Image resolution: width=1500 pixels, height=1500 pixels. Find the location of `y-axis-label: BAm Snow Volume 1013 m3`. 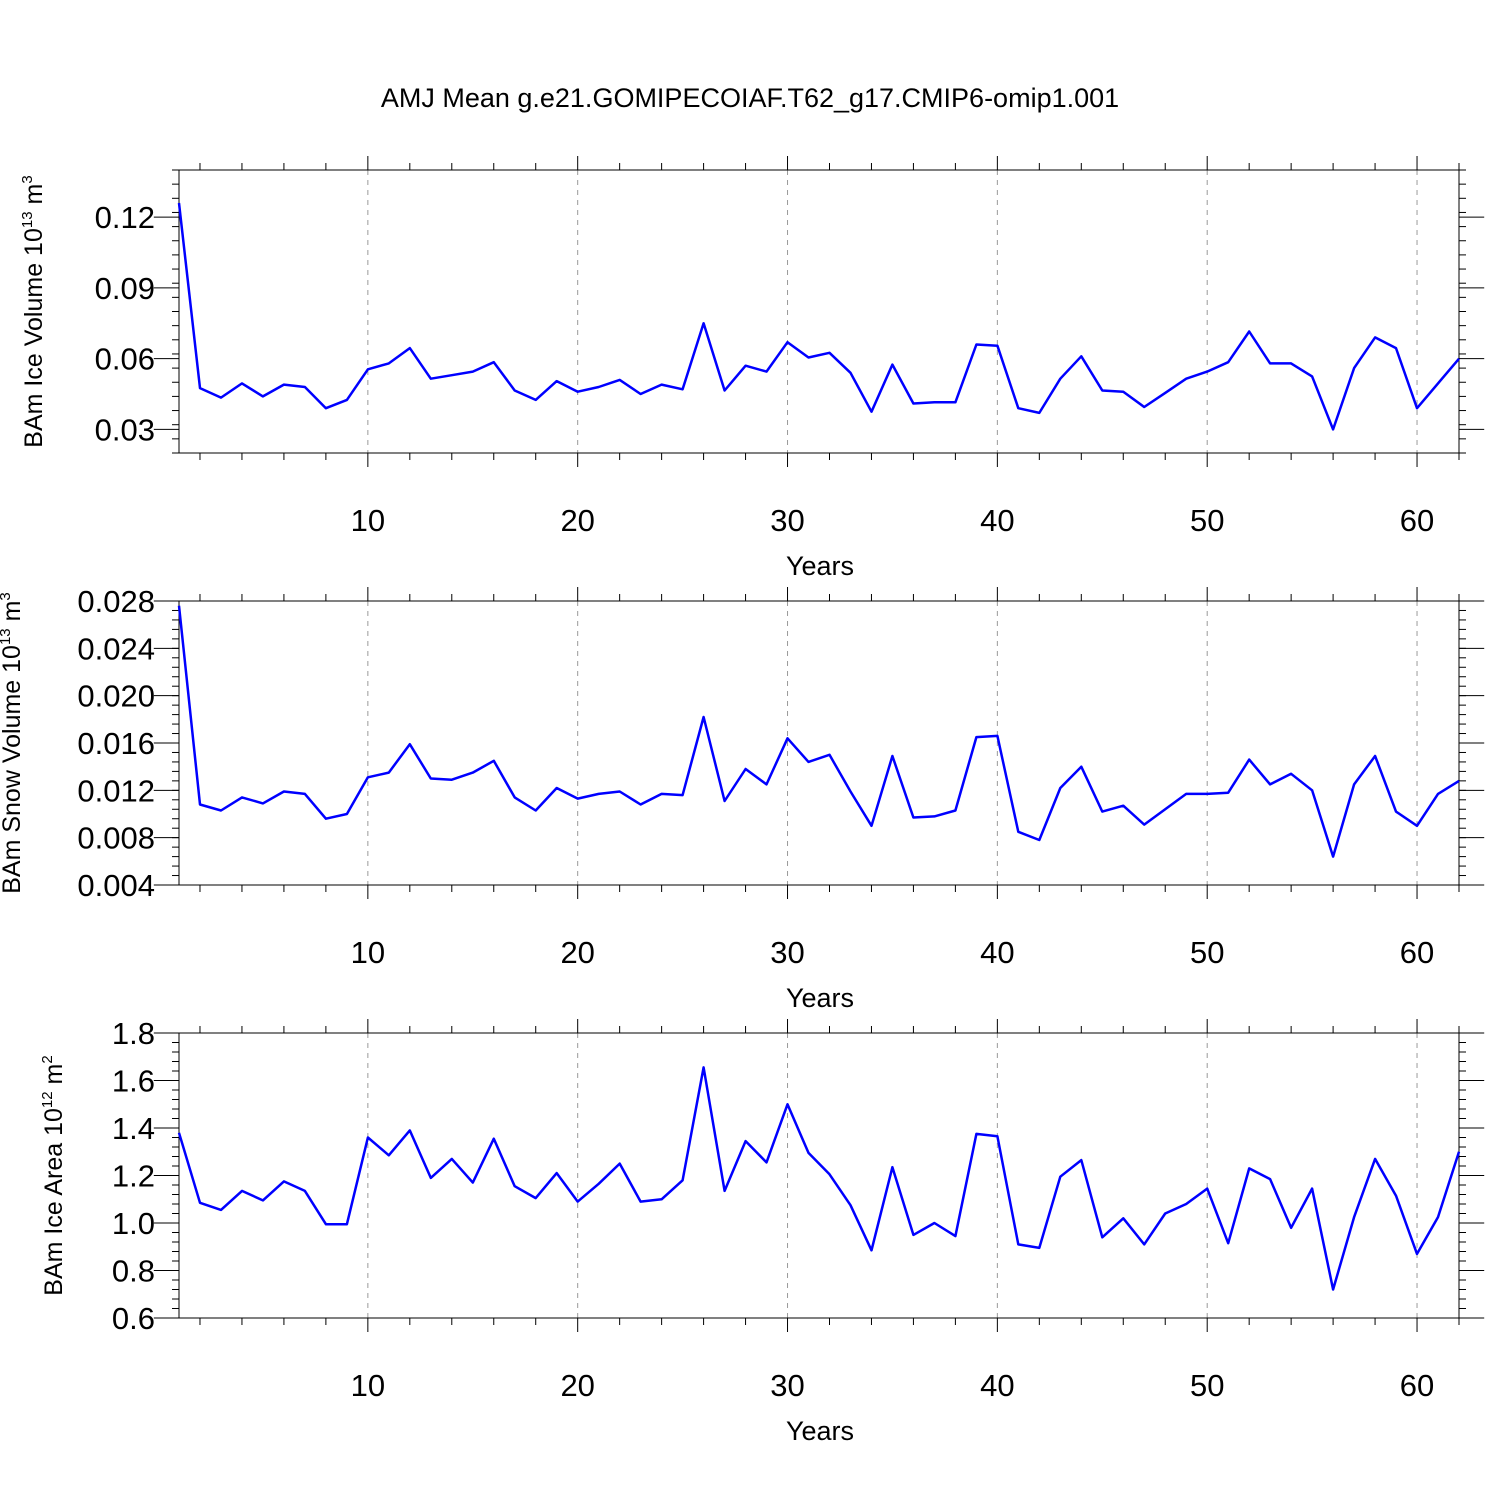

y-axis-label: BAm Snow Volume 1013 m3 is located at coordinates (13, 743).